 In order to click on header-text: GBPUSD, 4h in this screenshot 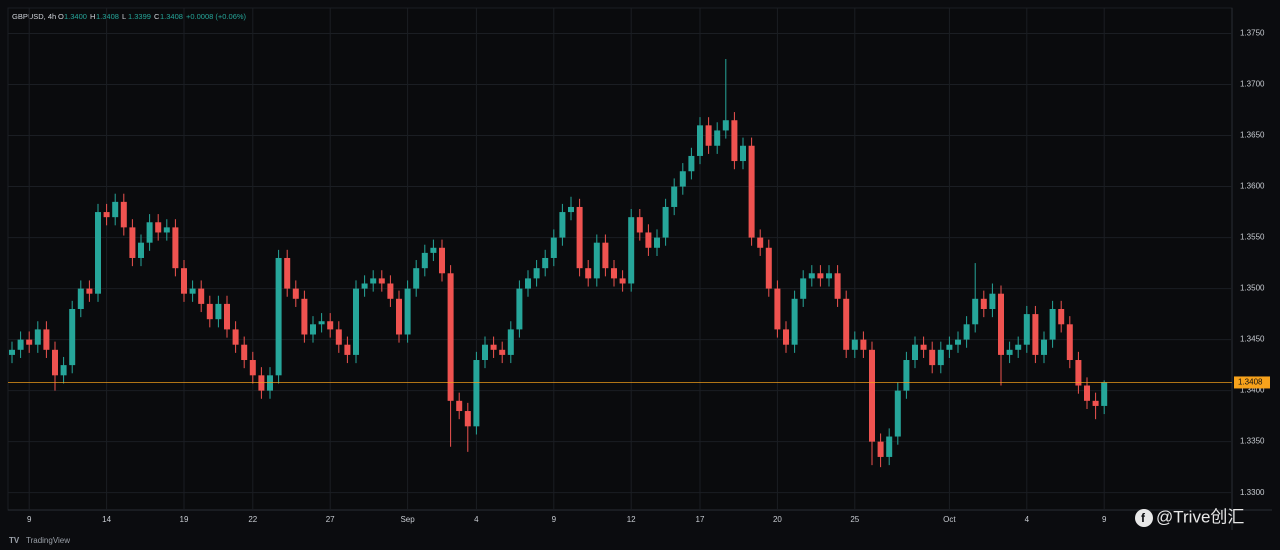, I will do `click(34, 16)`.